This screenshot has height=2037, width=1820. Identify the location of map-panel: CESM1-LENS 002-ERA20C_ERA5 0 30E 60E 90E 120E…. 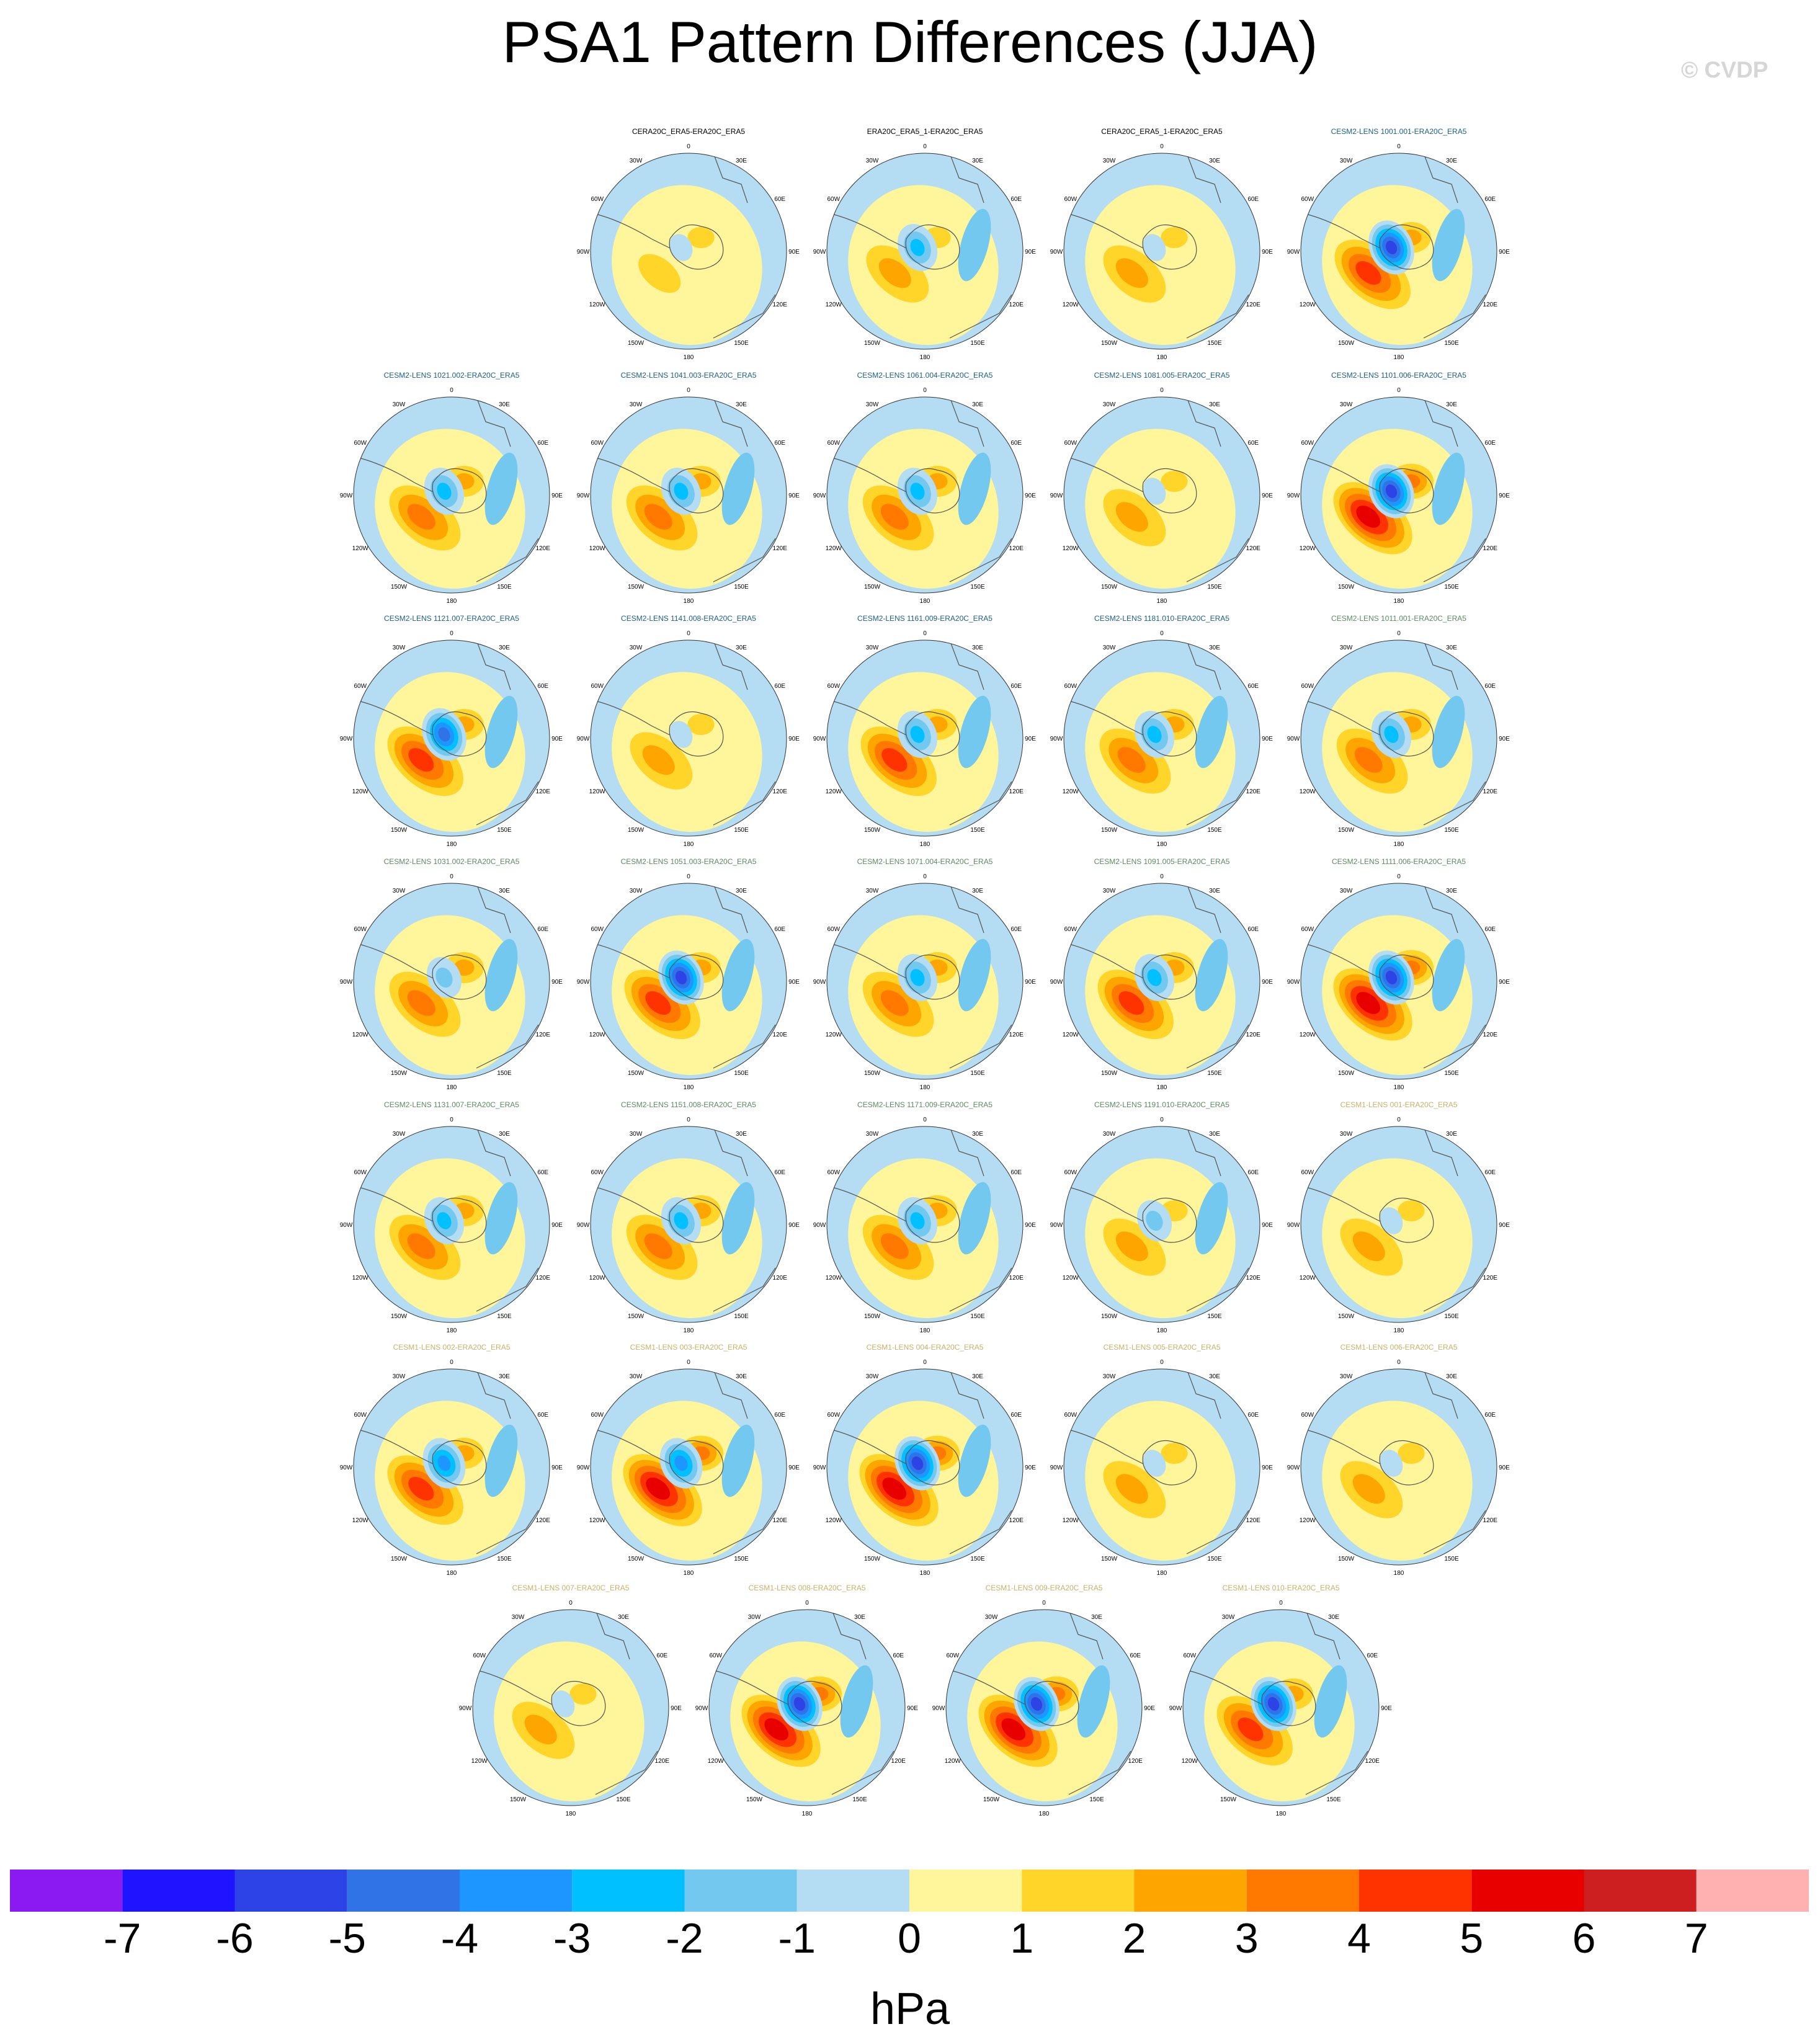
(451, 1459).